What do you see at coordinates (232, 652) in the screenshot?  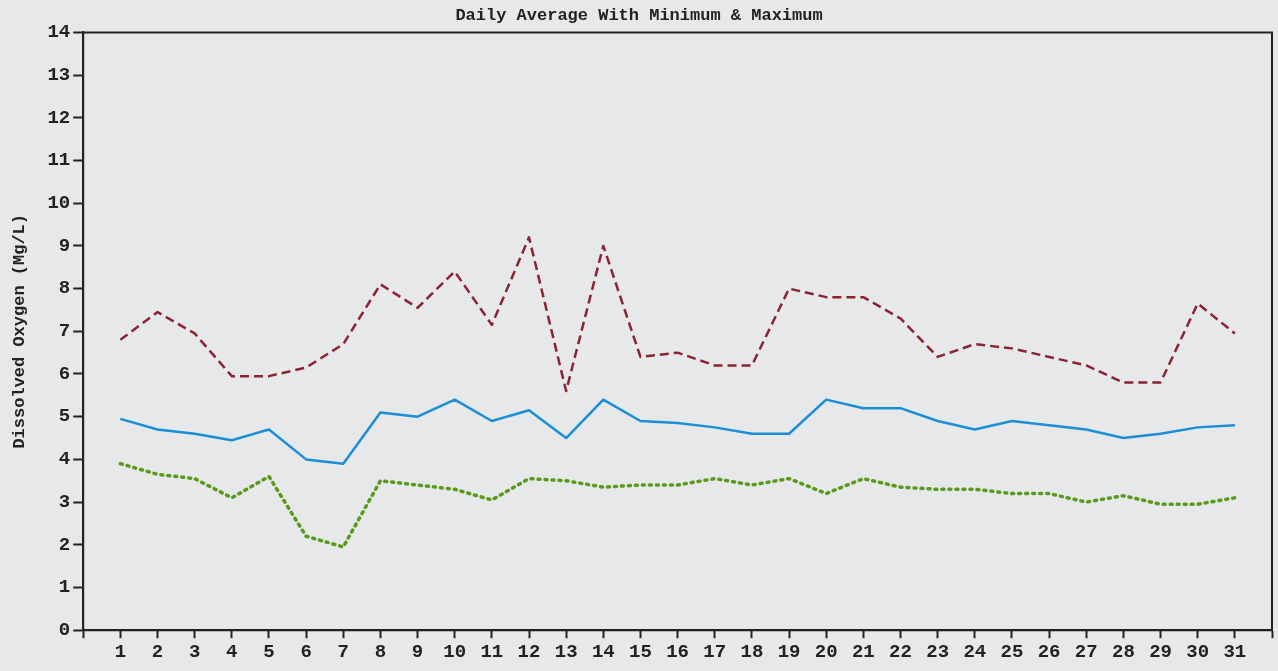 I see `x-tick-label: 4` at bounding box center [232, 652].